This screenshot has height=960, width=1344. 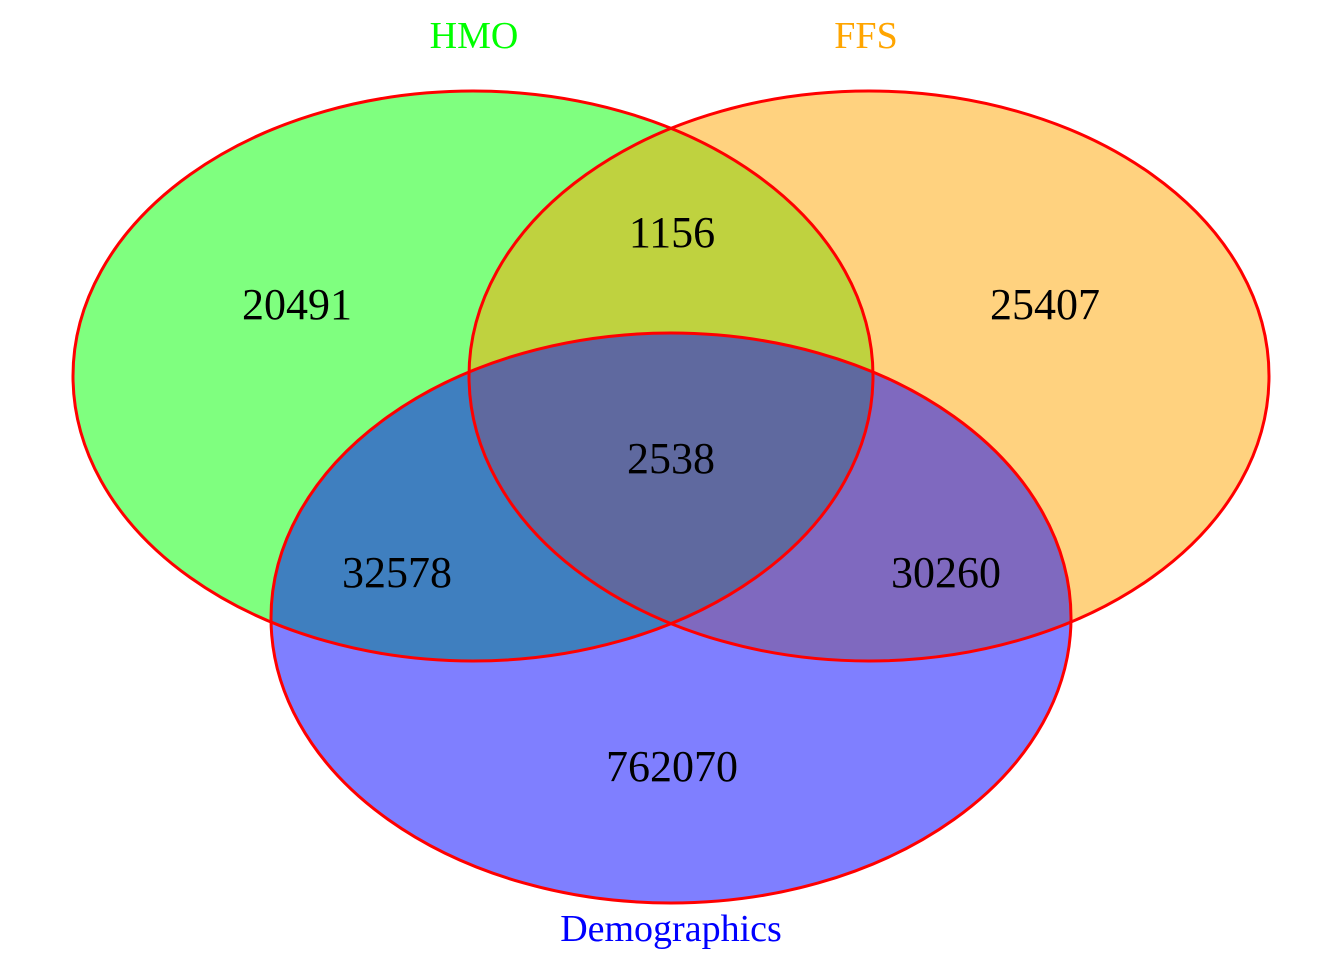 I want to click on demographics-only-count: 762070, so click(x=672, y=766).